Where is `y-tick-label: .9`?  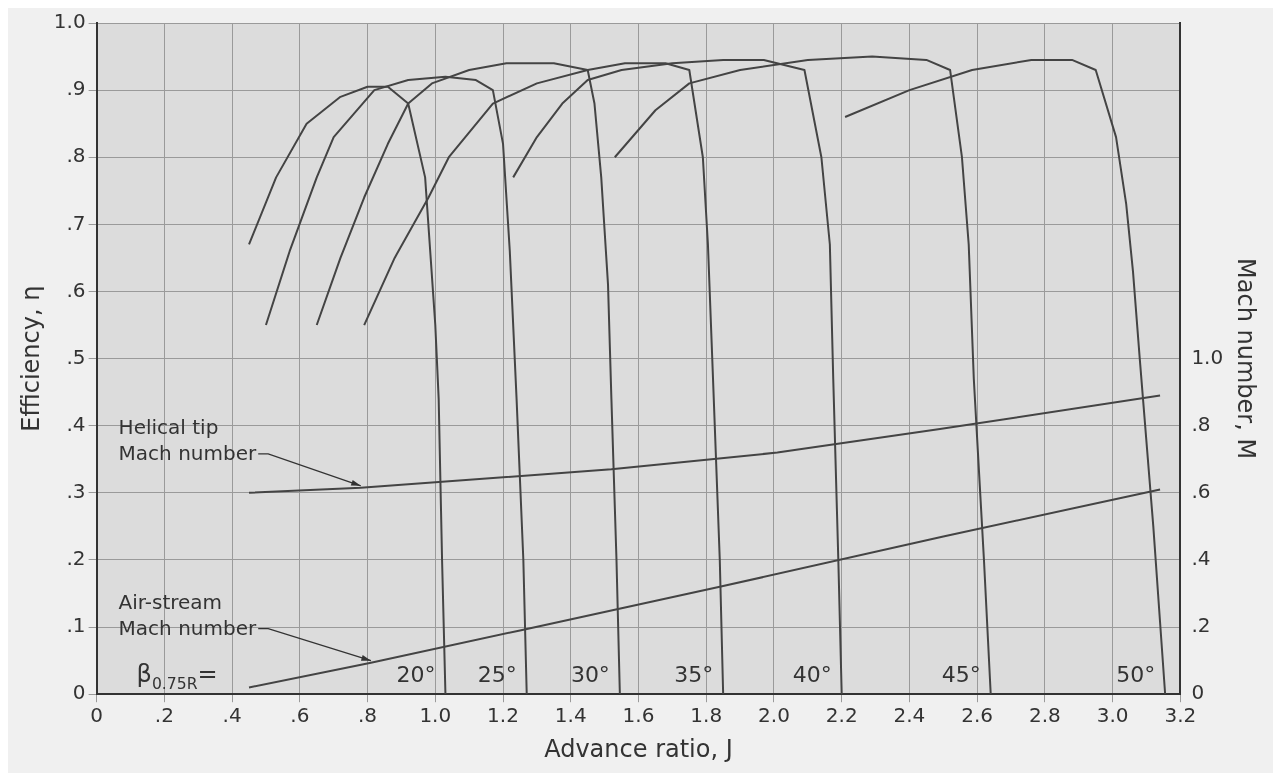
y-tick-label: .9 is located at coordinates (76, 88).